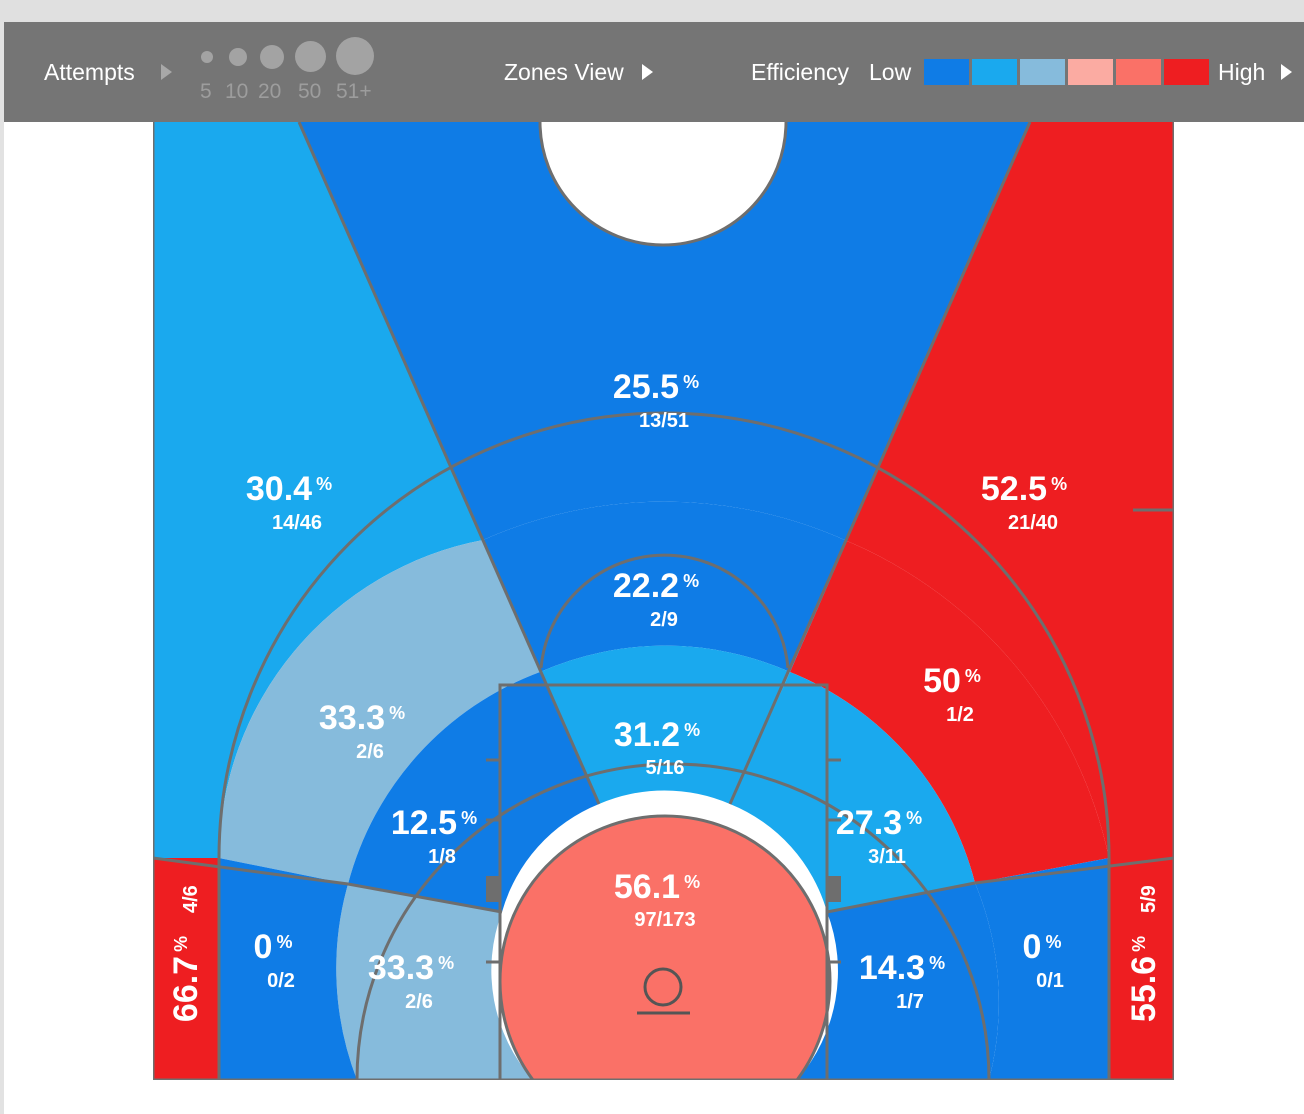 The height and width of the screenshot is (1114, 1304). What do you see at coordinates (289, 489) in the screenshot?
I see `pct-above-the-break-3-left: 30.4%` at bounding box center [289, 489].